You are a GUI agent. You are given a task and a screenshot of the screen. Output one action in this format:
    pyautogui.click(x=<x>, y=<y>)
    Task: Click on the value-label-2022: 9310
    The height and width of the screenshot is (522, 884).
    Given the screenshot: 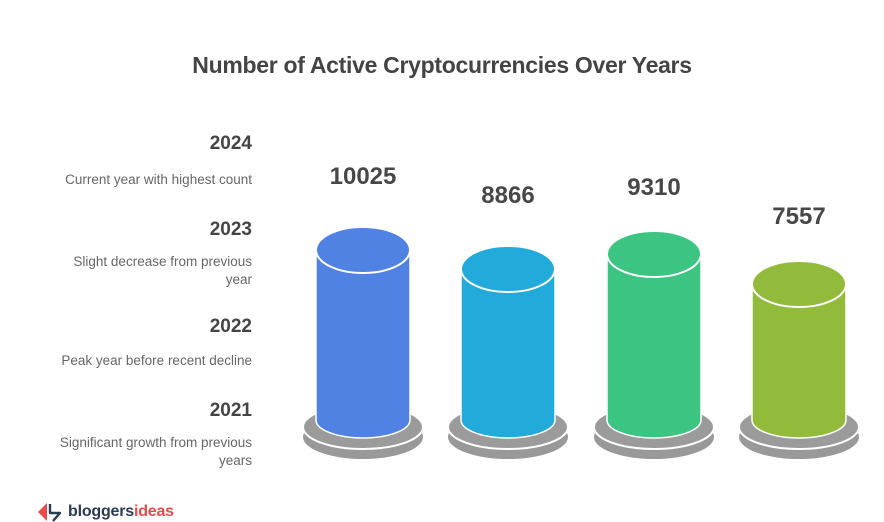 What is the action you would take?
    pyautogui.click(x=654, y=187)
    